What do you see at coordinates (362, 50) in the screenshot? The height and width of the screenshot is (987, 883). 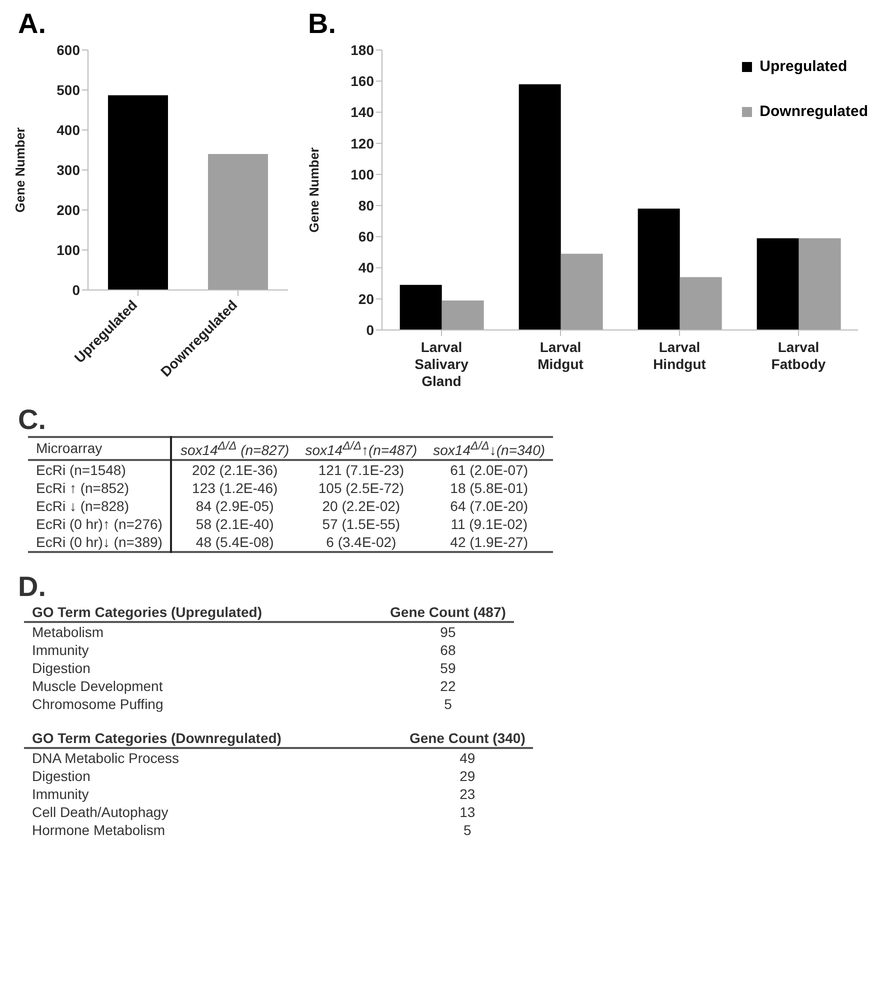 I see `y-tick-label: 180` at bounding box center [362, 50].